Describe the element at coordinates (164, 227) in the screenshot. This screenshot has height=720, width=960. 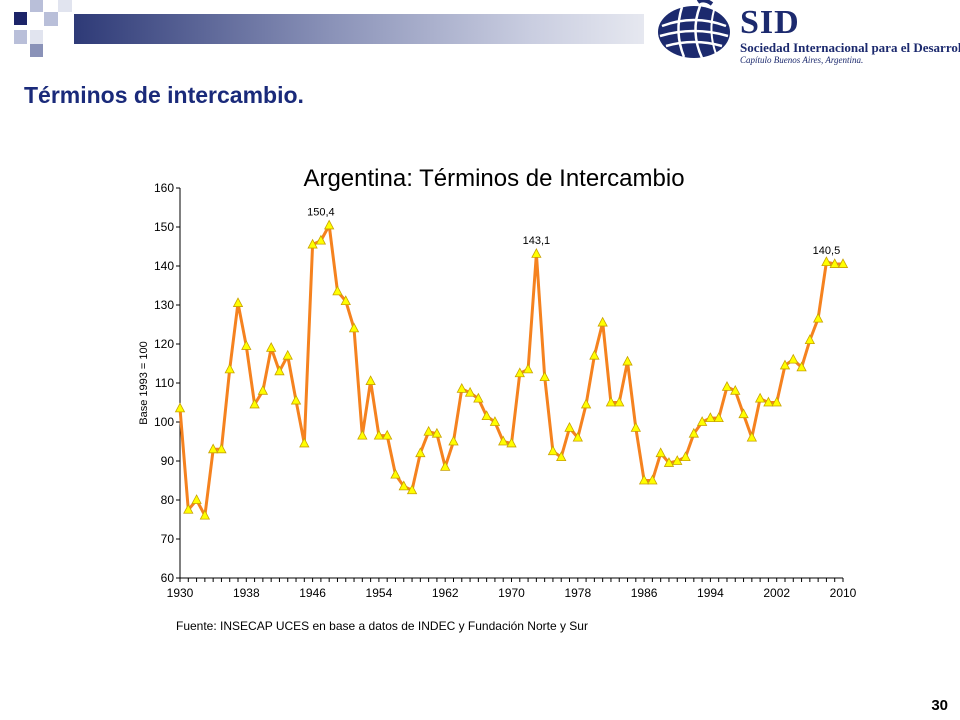
I see `y-tick-label: 150` at that location.